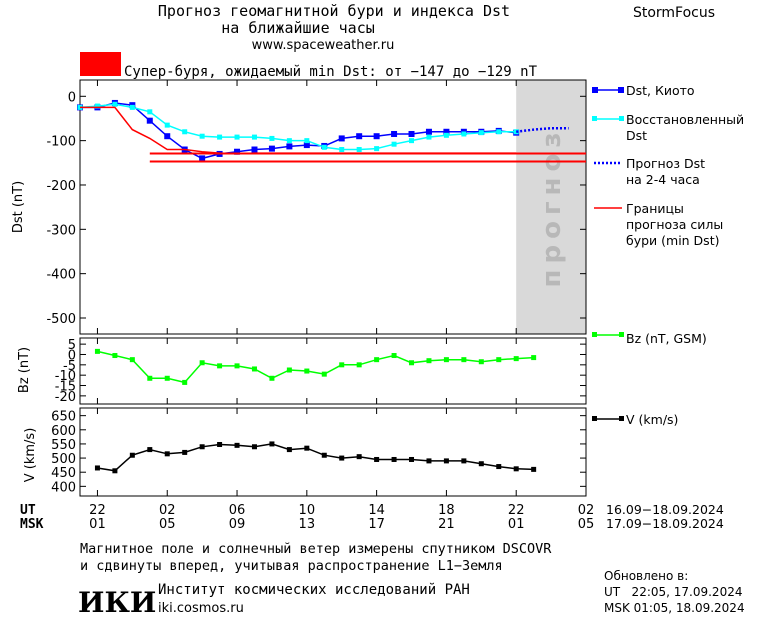 The image size is (760, 620). I want to click on updated-label: Обновлено в:, so click(646, 576).